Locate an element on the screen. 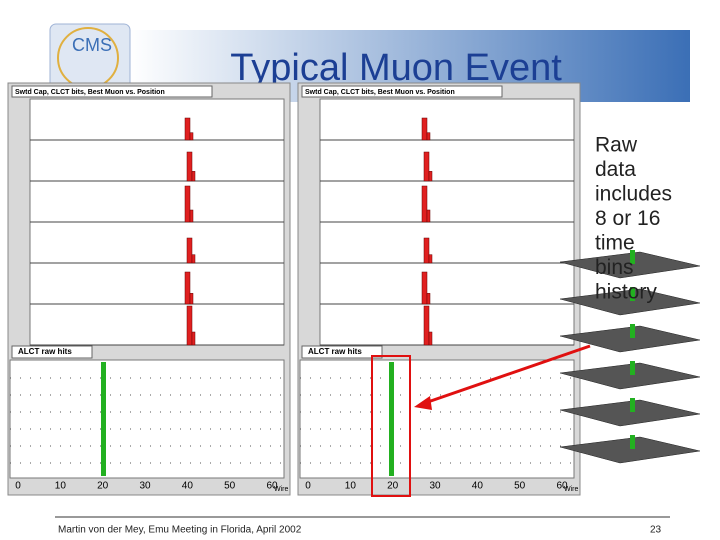 The width and height of the screenshot is (720, 540). note-line: 8 or 16 is located at coordinates (627, 218).